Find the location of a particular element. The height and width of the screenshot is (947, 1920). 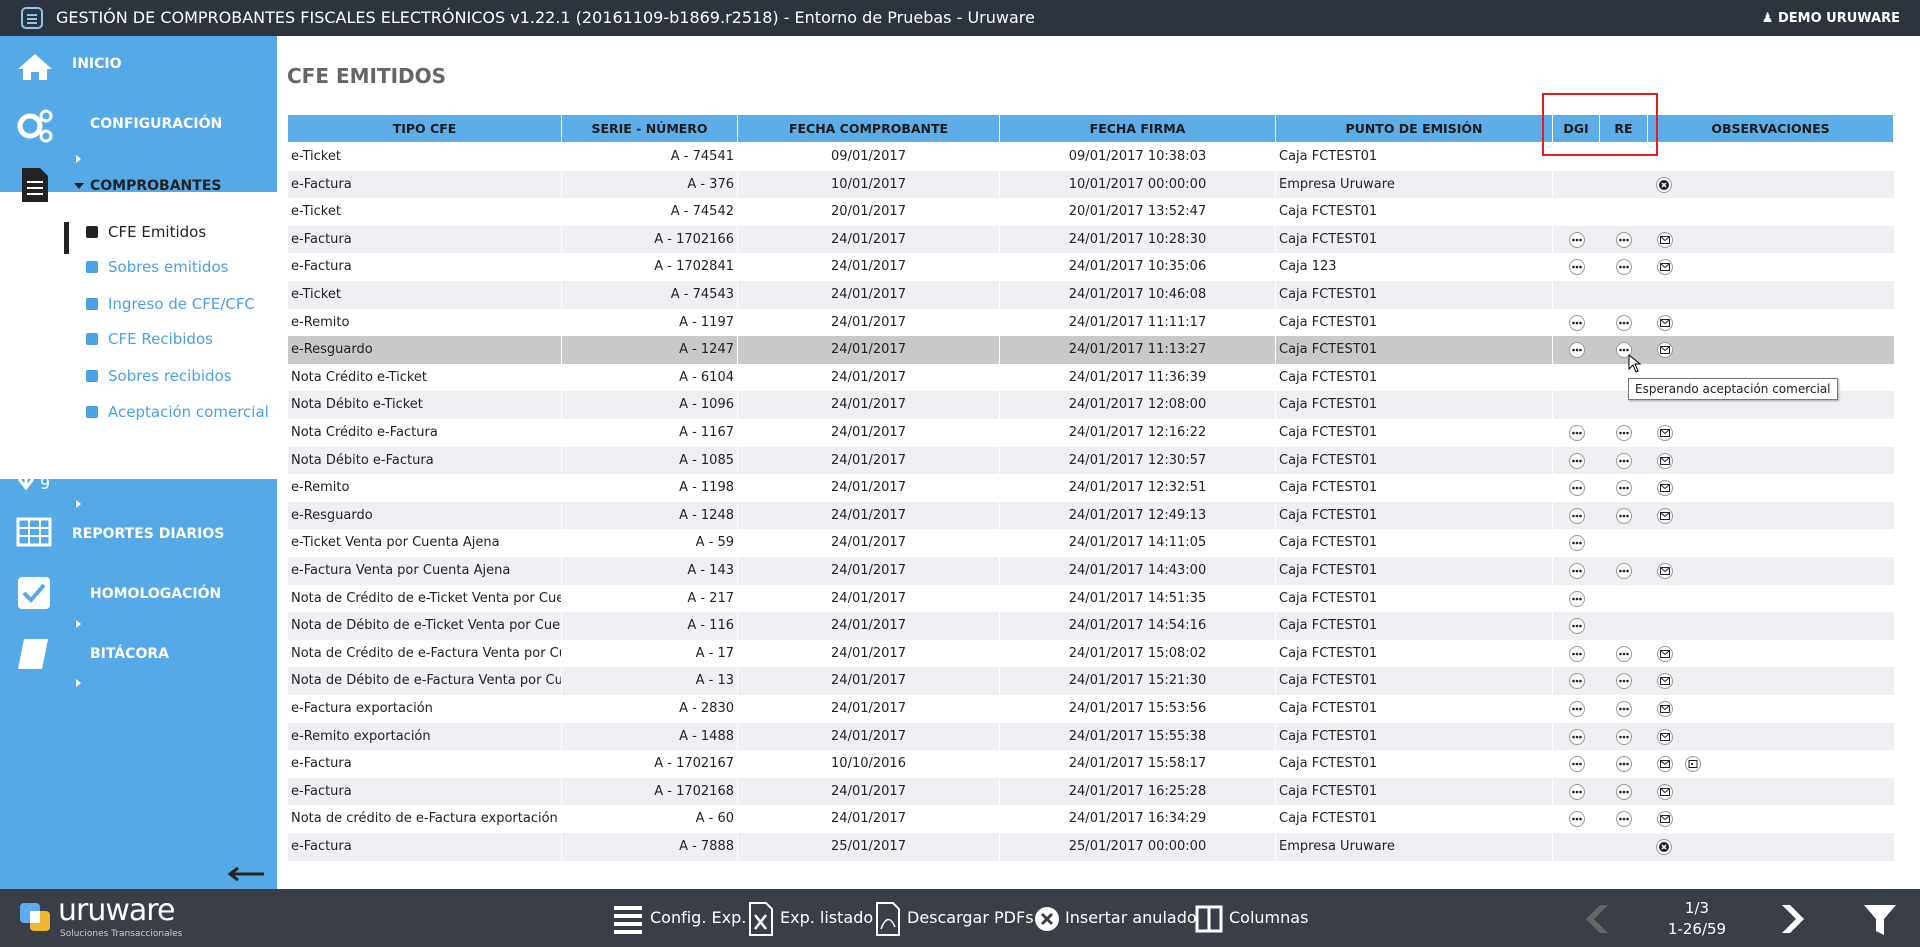

footer-action: Exp. listado is located at coordinates (827, 917).